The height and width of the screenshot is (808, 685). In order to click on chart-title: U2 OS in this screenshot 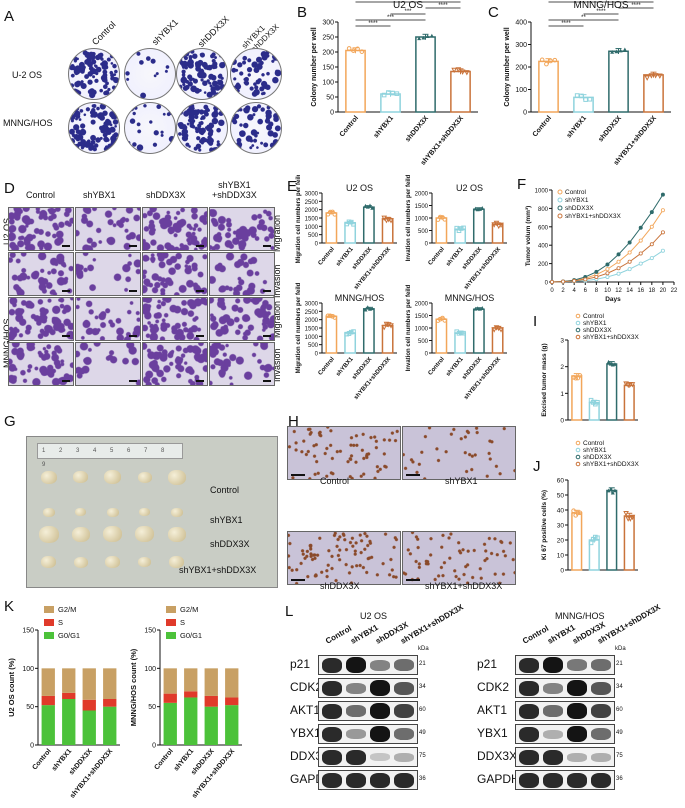, I will do `click(469, 188)`.